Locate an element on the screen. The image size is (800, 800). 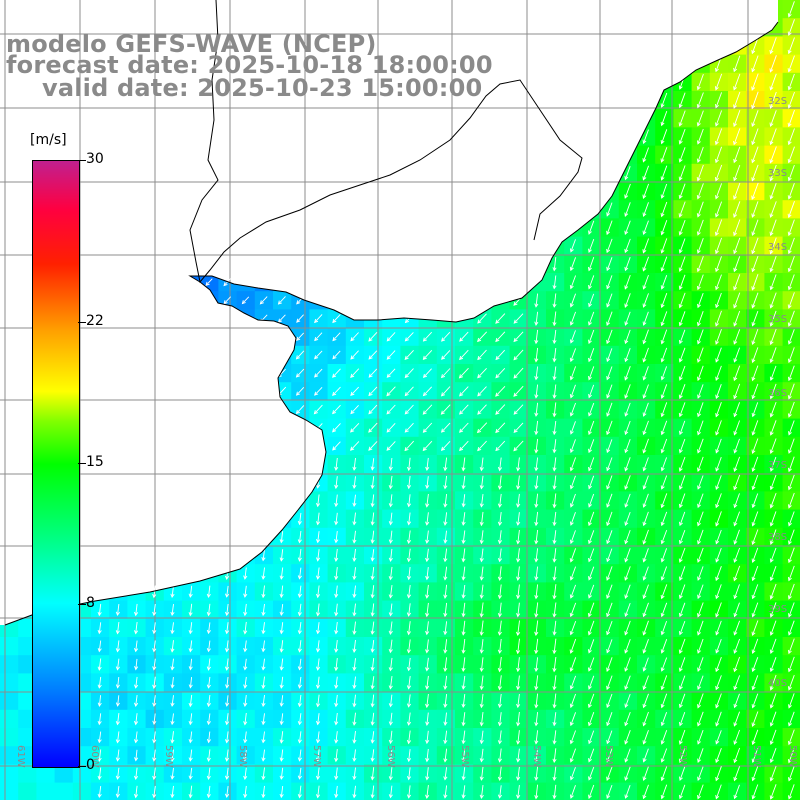
latitude-label-37s: 37S is located at coordinates (777, 465).